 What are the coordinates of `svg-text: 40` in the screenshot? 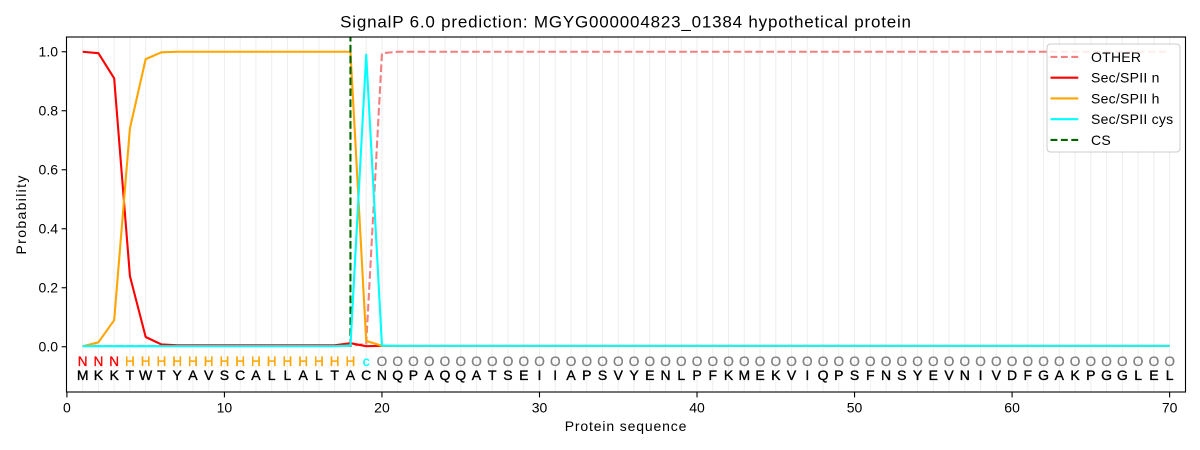 It's located at (697, 408).